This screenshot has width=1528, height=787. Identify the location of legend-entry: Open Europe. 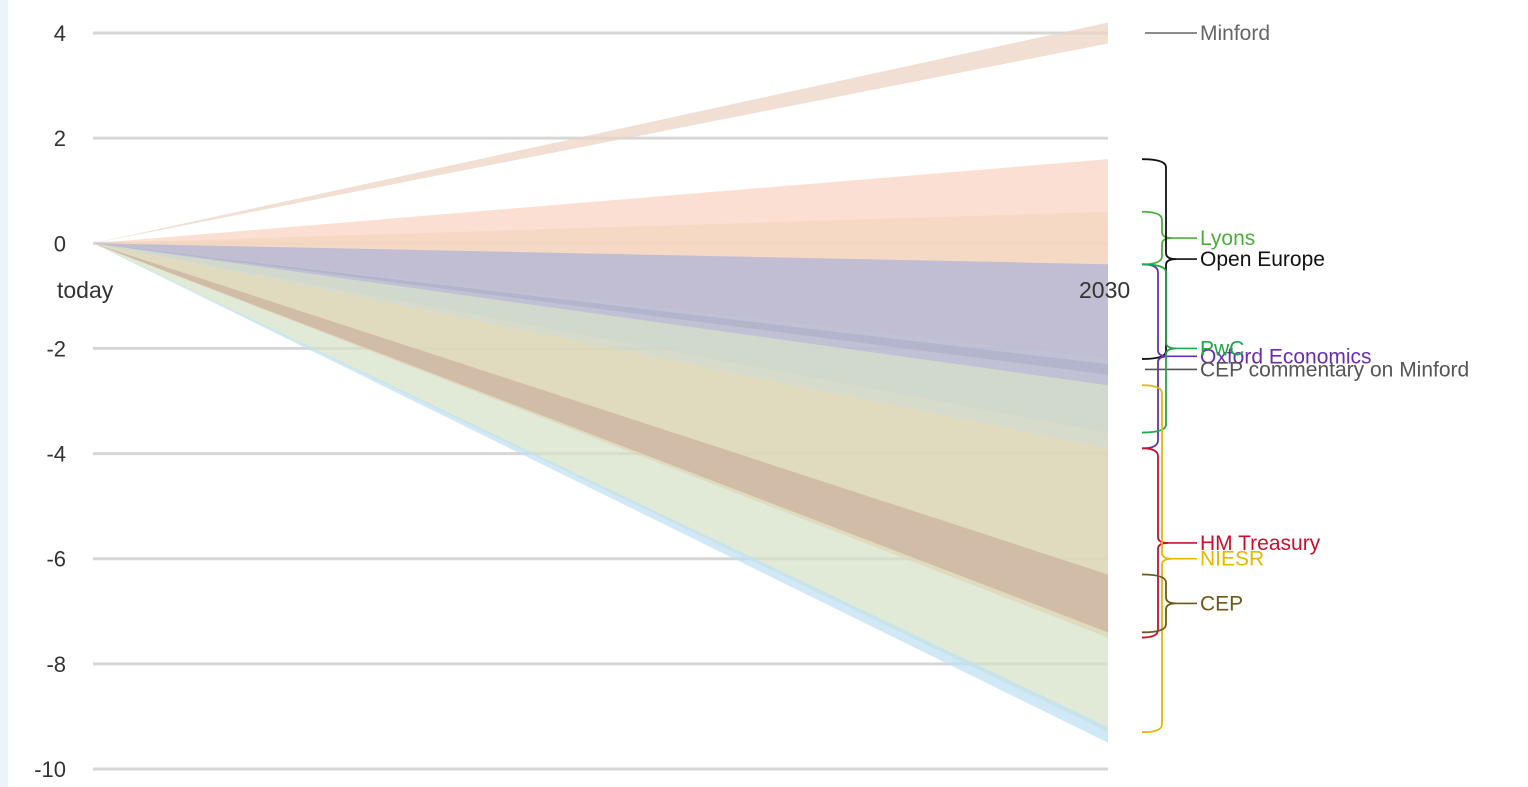
(1262, 259).